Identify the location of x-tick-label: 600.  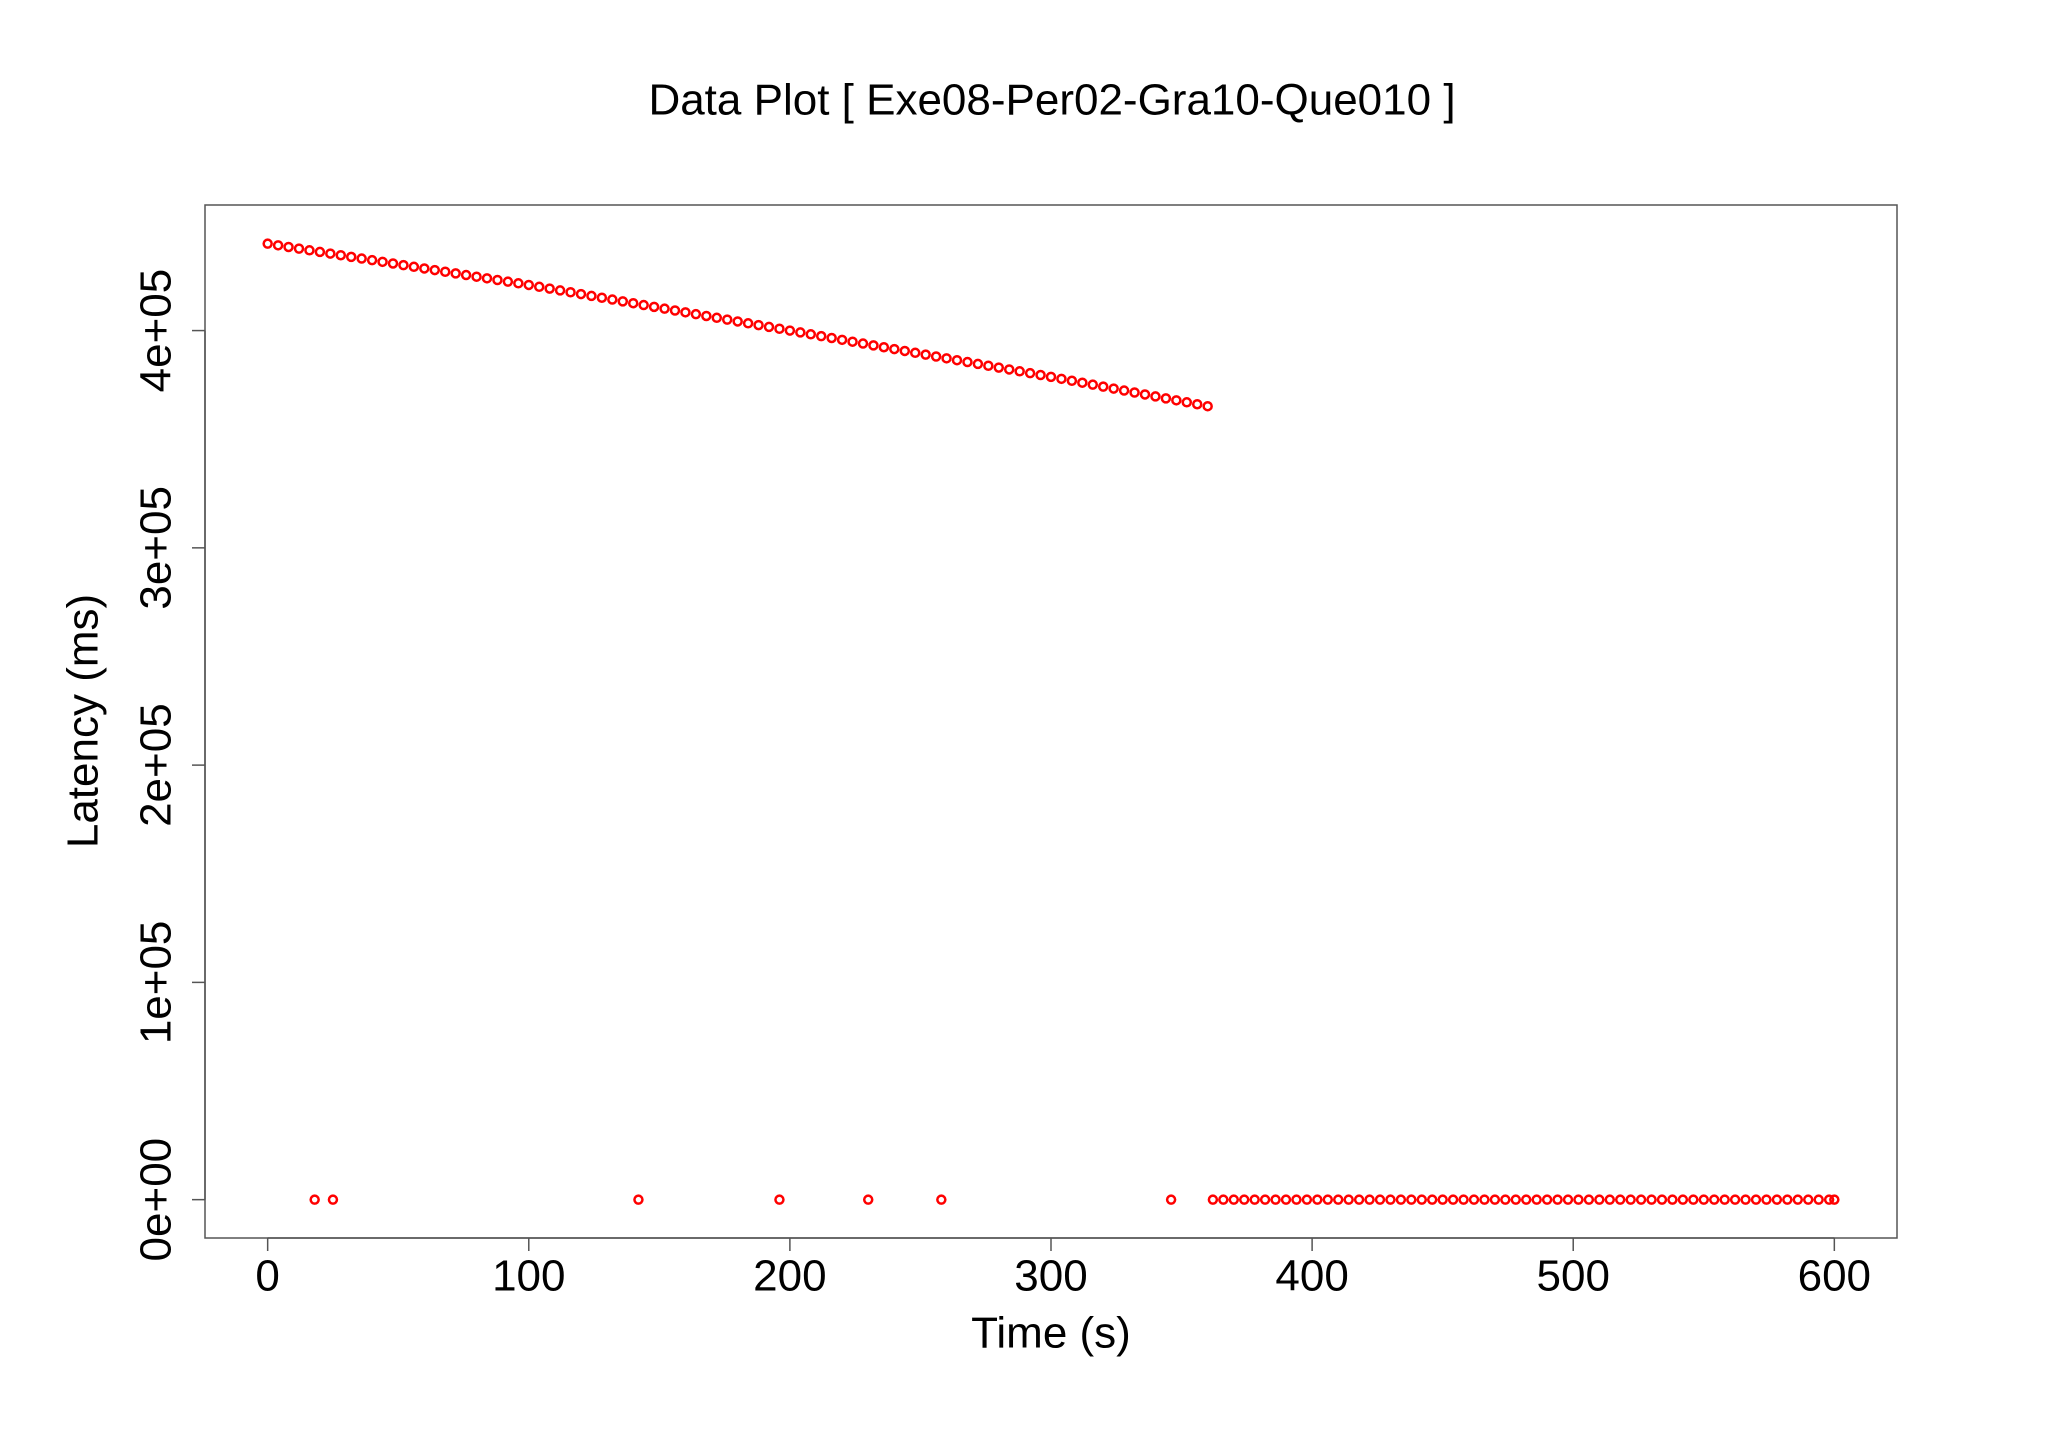
(1834, 1276).